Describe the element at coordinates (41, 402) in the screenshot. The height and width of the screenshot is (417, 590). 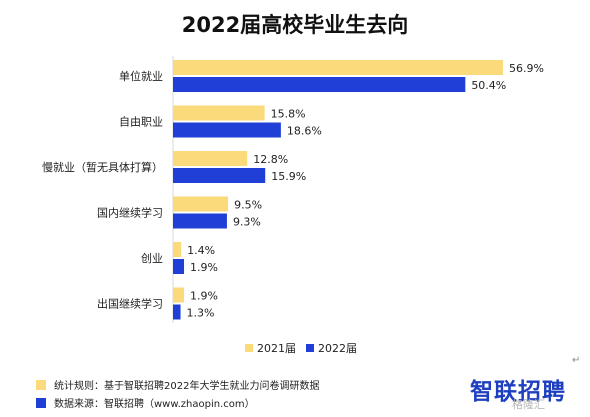
I see `footer-source-swatch` at that location.